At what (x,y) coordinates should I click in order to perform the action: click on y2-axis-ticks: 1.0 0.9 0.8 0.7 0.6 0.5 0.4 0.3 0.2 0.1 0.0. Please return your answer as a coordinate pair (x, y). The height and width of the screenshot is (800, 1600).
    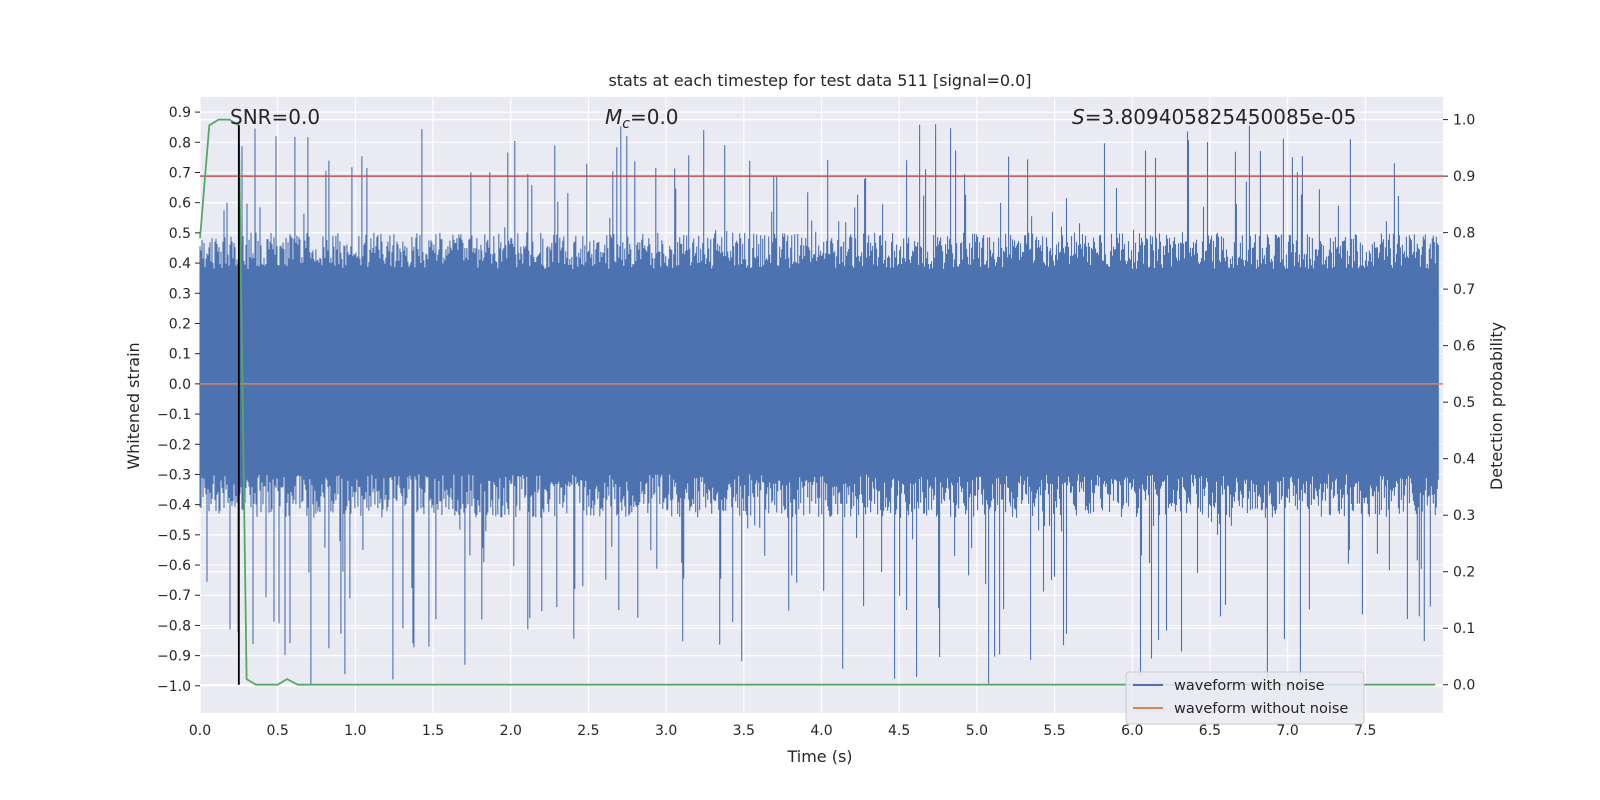
    Looking at the image, I should click on (1459, 403).